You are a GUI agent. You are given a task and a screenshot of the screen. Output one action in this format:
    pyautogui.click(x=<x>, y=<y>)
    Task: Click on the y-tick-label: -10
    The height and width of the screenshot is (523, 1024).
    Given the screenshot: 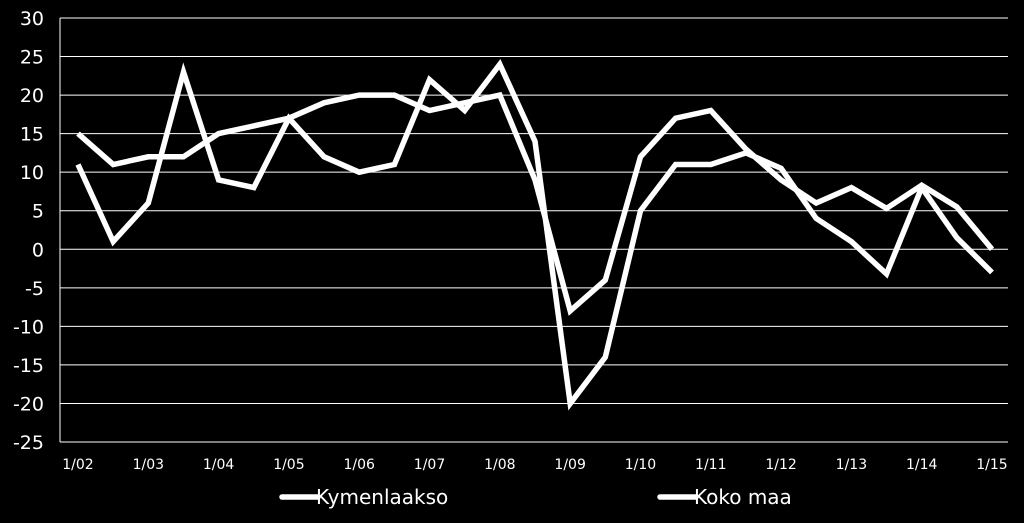 What is the action you would take?
    pyautogui.click(x=28, y=327)
    